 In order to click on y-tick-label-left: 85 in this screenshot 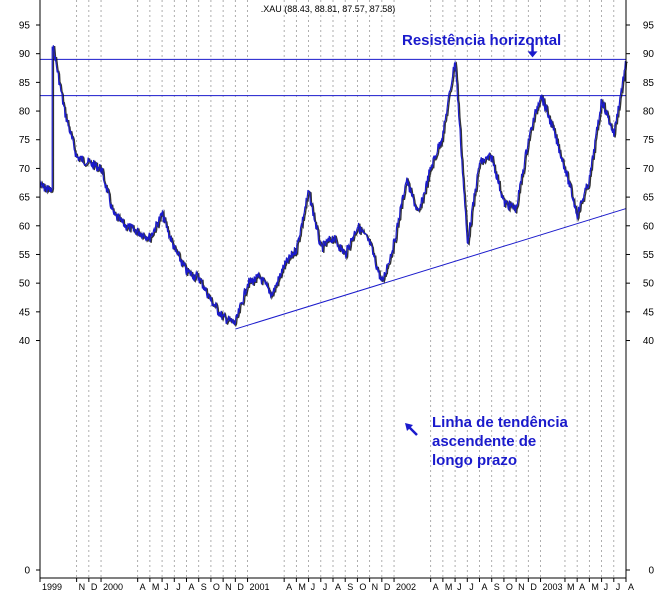, I will do `click(25, 83)`.